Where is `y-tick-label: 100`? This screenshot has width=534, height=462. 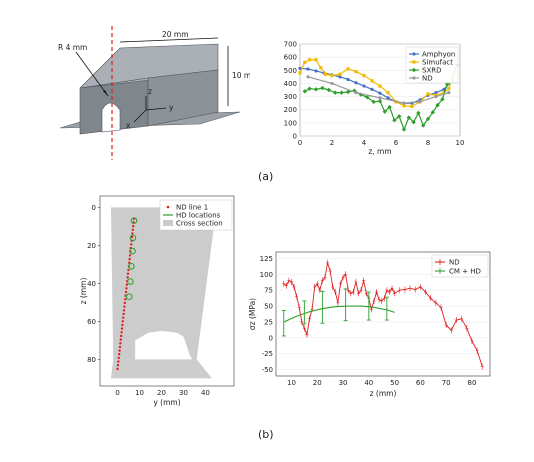 y-tick-label: 100 is located at coordinates (290, 123).